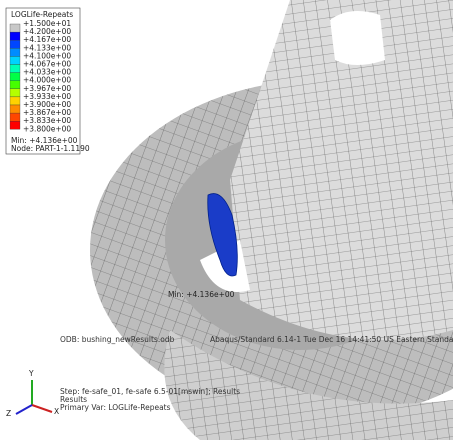 This screenshot has height=440, width=453. I want to click on triad: Y X Z, so click(32, 393).